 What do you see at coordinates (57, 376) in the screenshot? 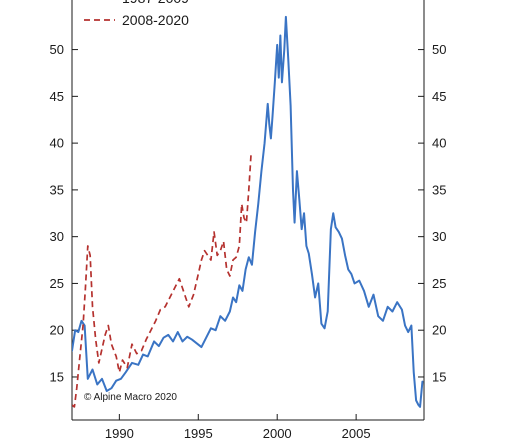
I see `y-tick-label-left: 15` at bounding box center [57, 376].